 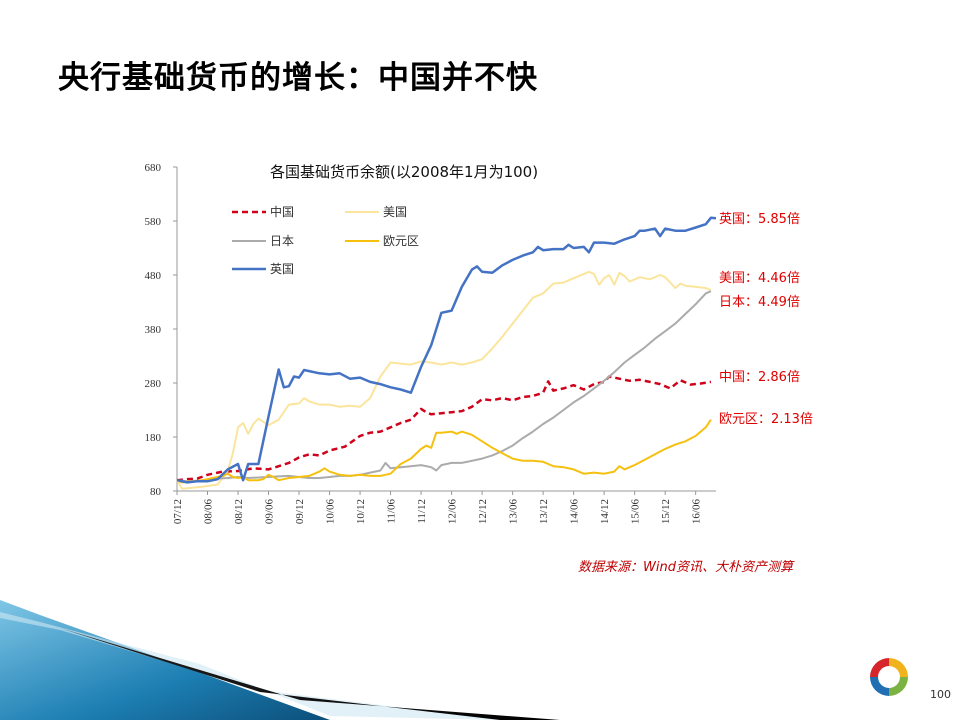 What do you see at coordinates (940, 694) in the screenshot?
I see `page-number: 100` at bounding box center [940, 694].